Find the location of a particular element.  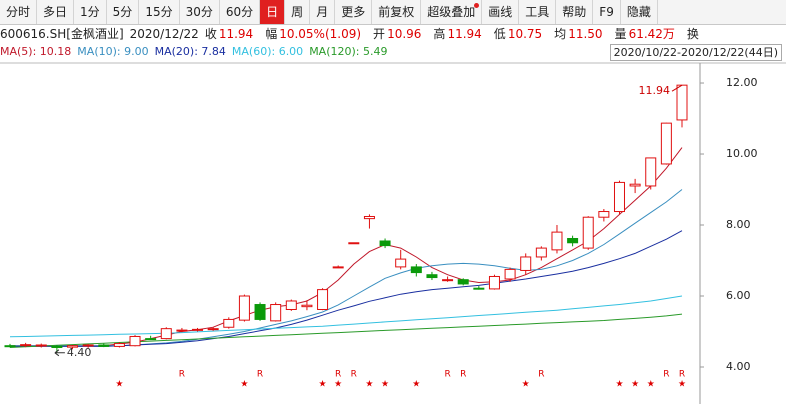

toolbar-tab: 隐藏 is located at coordinates (639, 12).